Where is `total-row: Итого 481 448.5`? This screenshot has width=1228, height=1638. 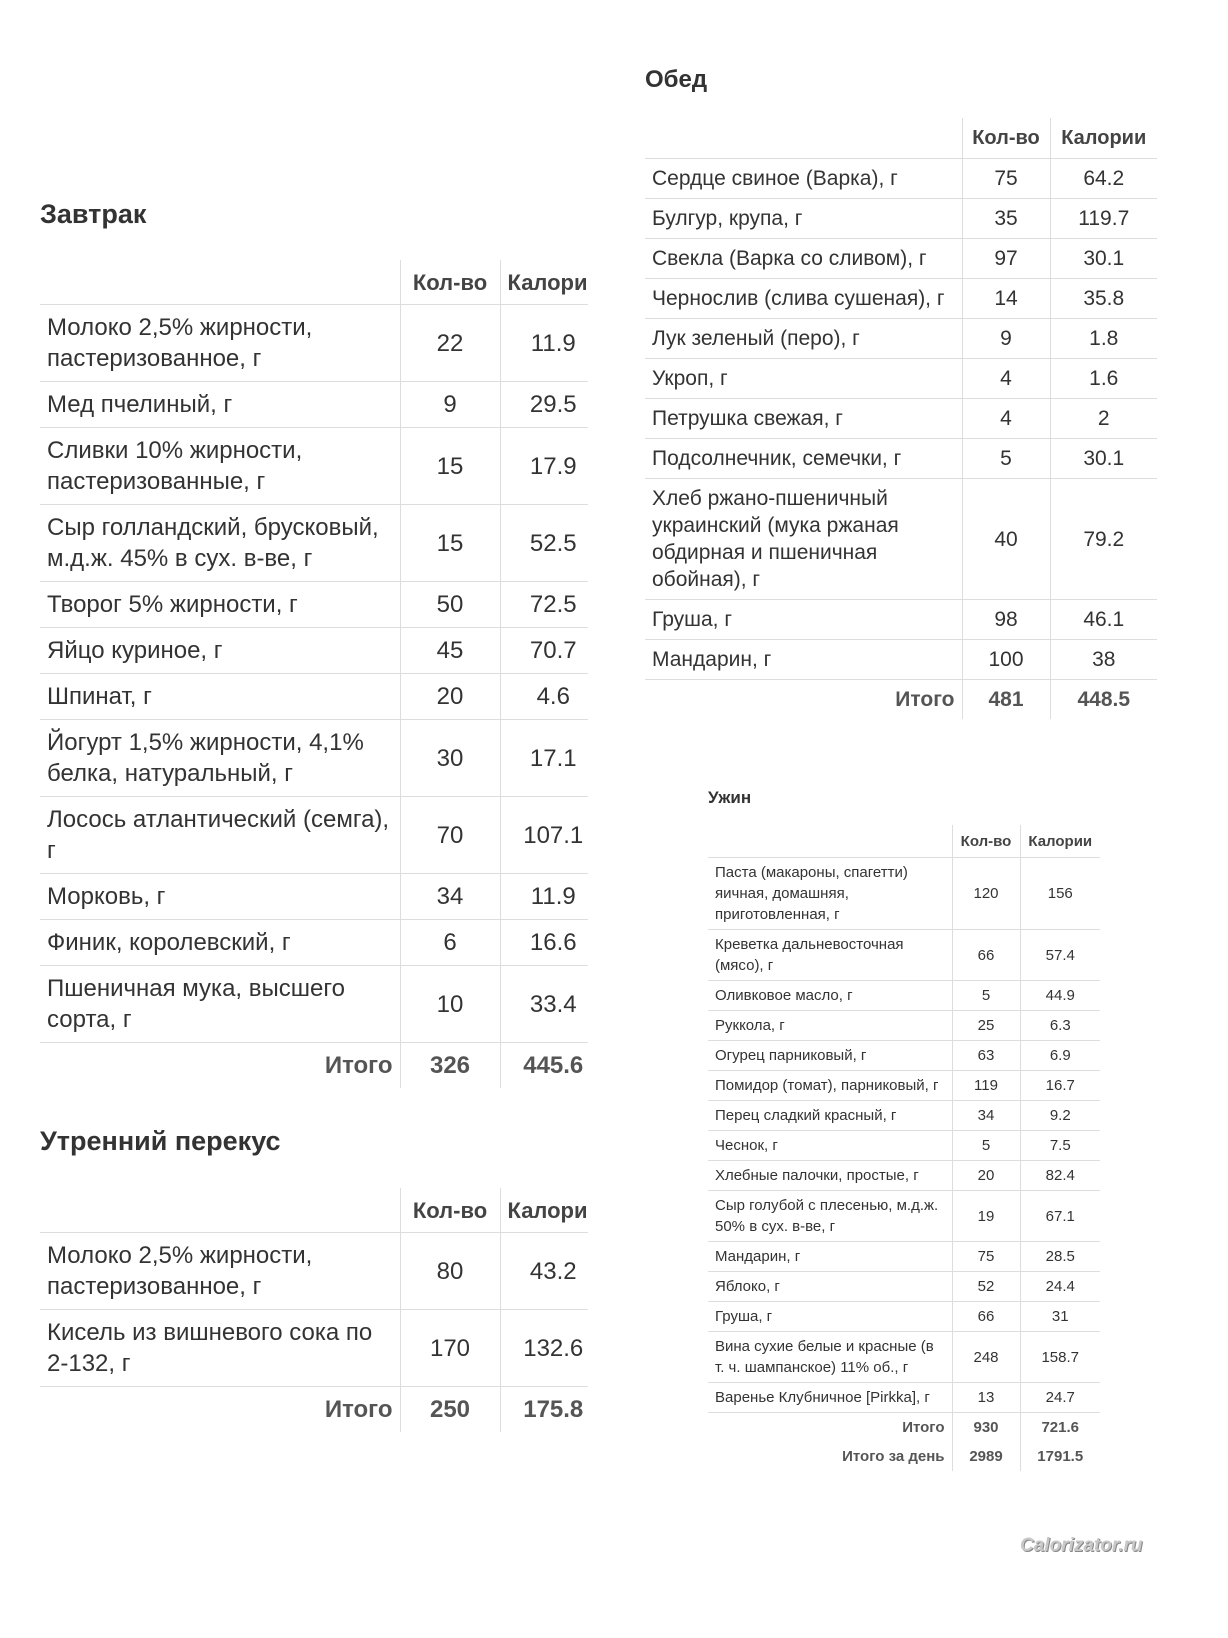
total-row: Итого 481 448.5 is located at coordinates (901, 699).